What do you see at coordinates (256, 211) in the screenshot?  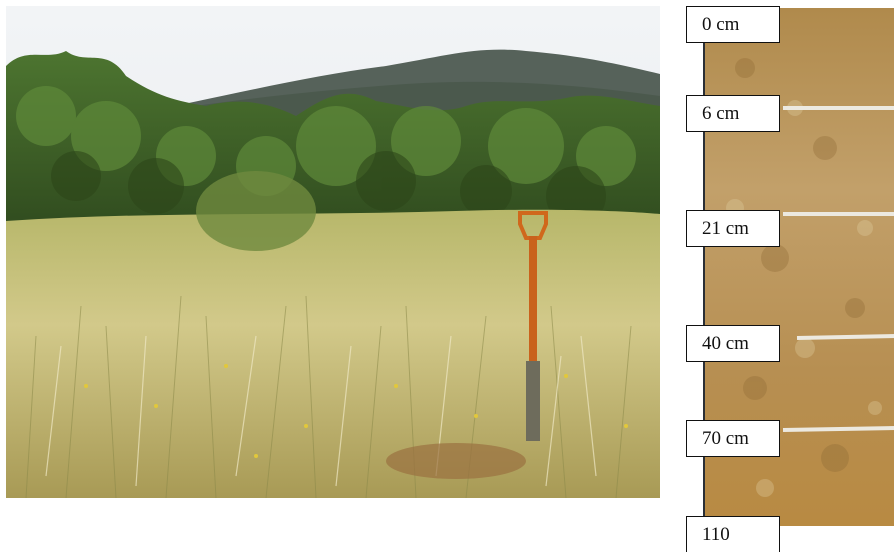 I see `bush` at bounding box center [256, 211].